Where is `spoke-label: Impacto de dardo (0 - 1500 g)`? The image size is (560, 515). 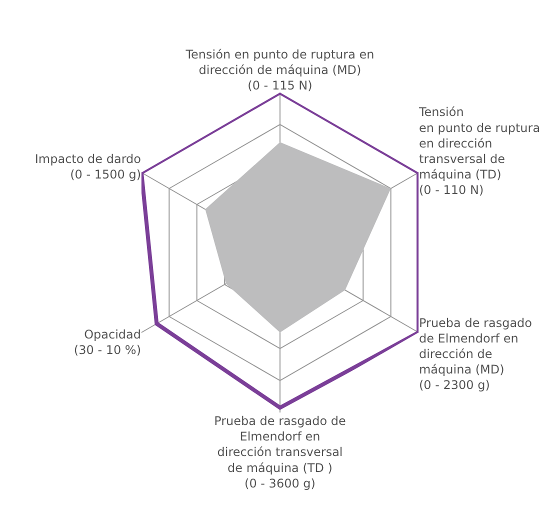 spoke-label: Impacto de dardo (0 - 1500 g) is located at coordinates (88, 167).